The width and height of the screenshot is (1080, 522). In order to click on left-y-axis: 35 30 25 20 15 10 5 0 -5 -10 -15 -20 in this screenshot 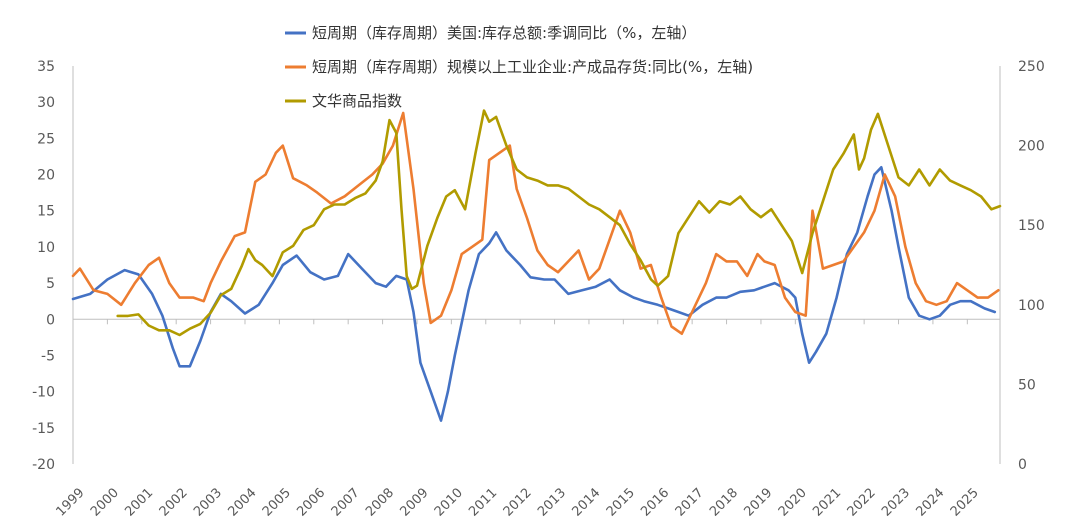, I will do `click(53, 266)`.